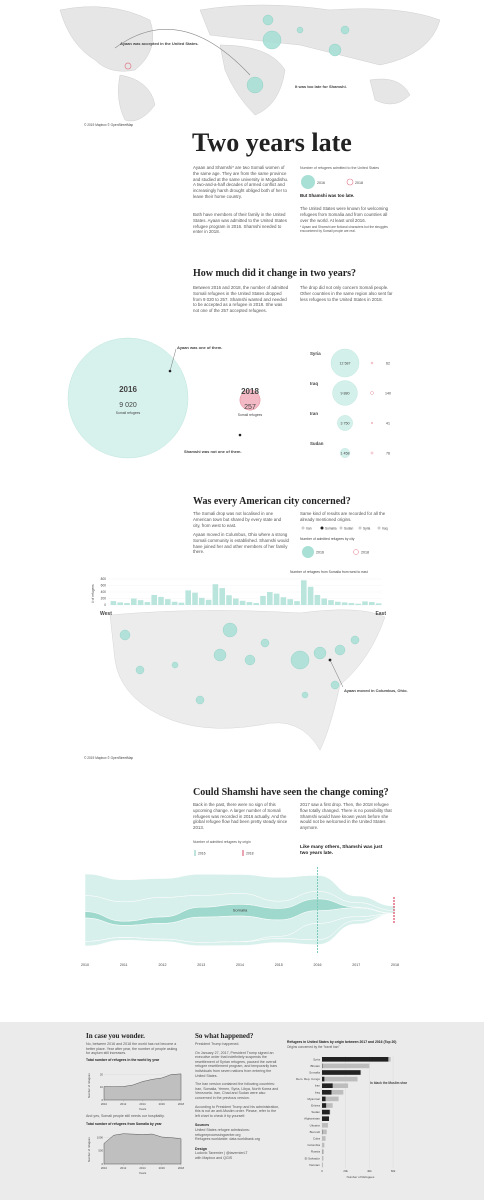 The height and width of the screenshot is (1200, 484). I want to click on y-tick-label: Colombia, so click(313, 1145).